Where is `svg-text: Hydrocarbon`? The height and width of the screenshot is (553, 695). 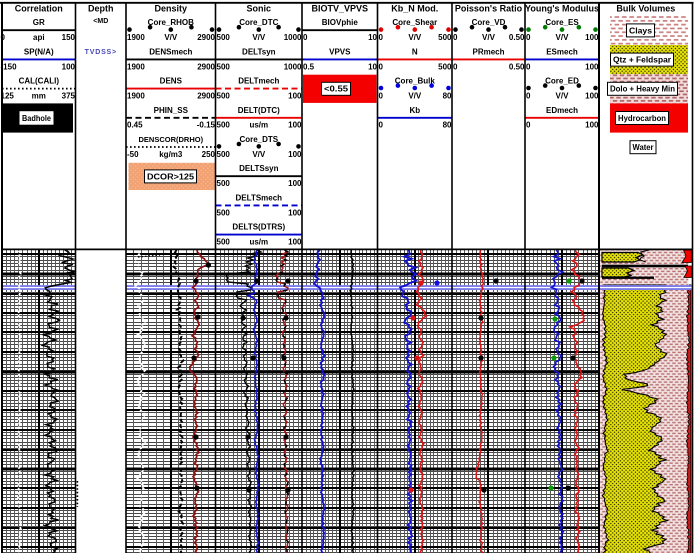 svg-text: Hydrocarbon is located at coordinates (642, 118).